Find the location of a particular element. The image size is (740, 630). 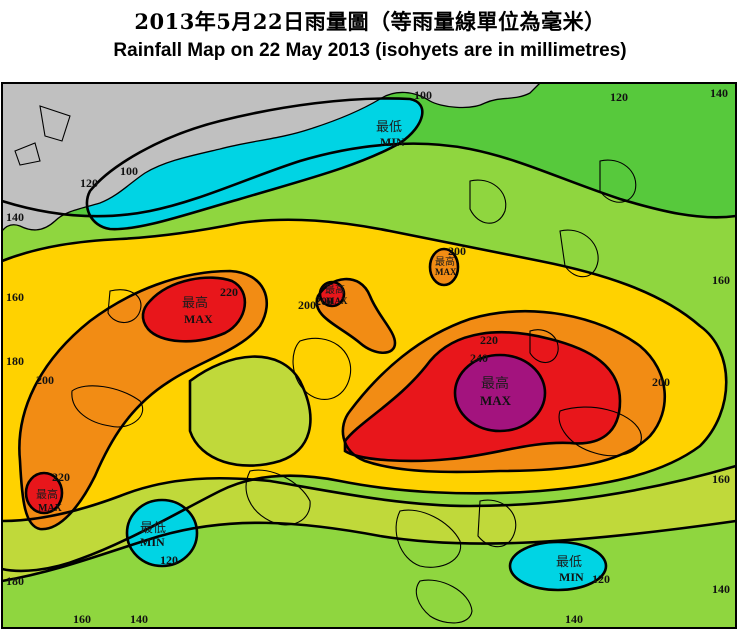

band-160-180-inlet is located at coordinates (250, 411).